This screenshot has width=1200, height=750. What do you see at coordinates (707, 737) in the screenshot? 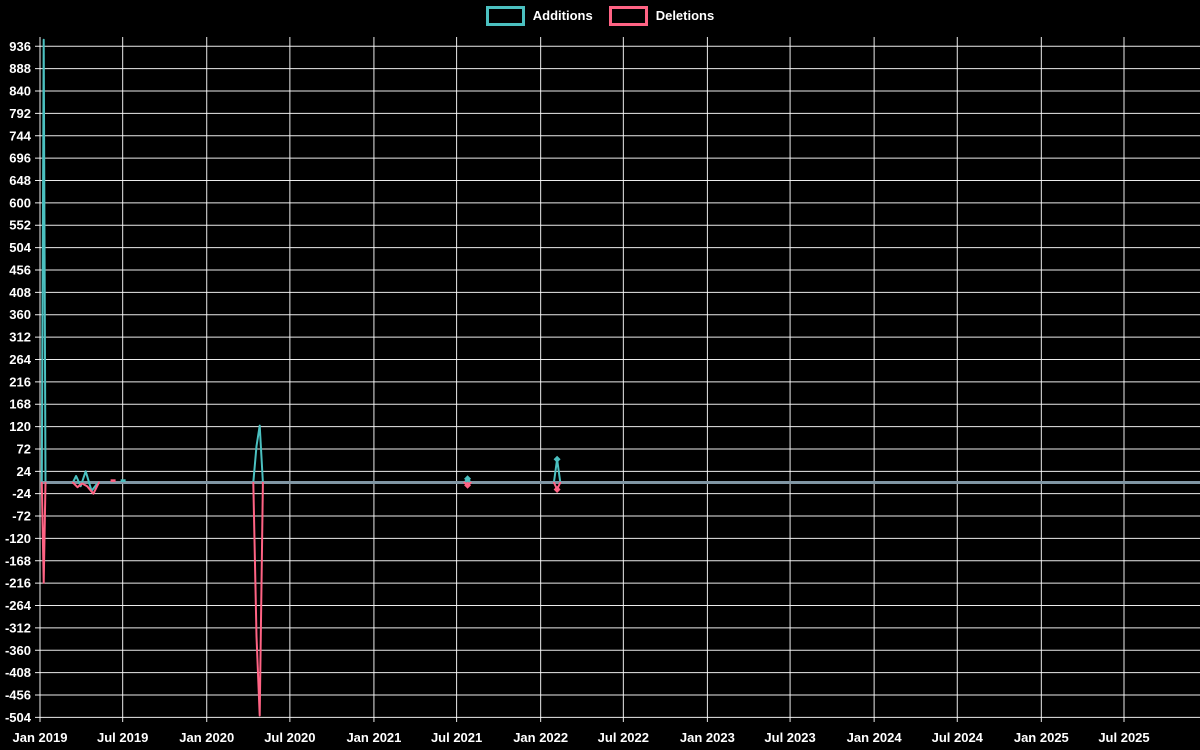
I see `x-tick-label: Jan 2023` at bounding box center [707, 737].